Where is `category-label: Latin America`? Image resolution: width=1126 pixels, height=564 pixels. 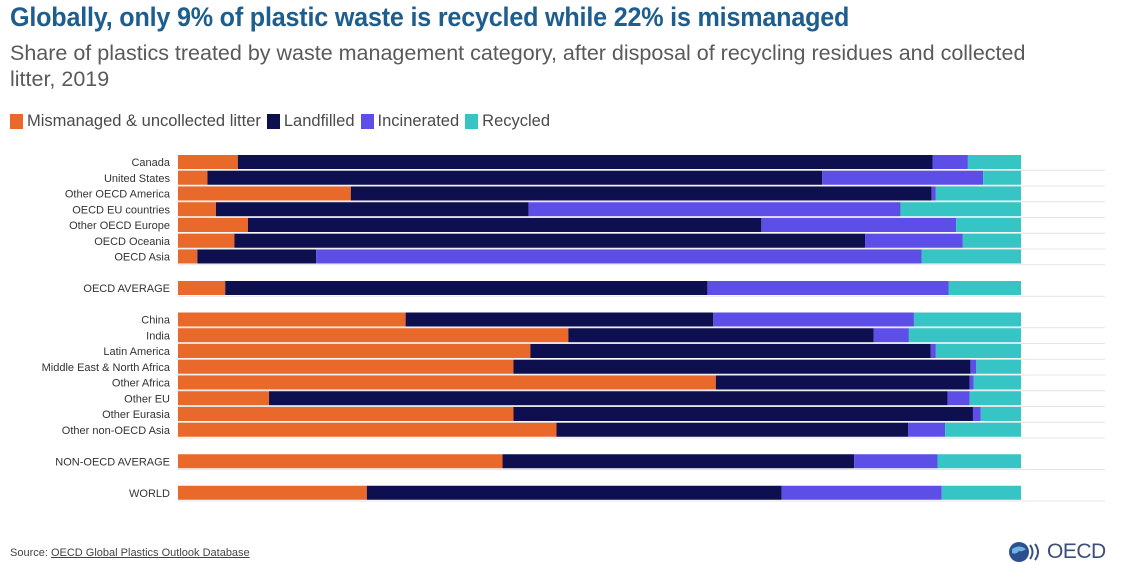 category-label: Latin America is located at coordinates (137, 352).